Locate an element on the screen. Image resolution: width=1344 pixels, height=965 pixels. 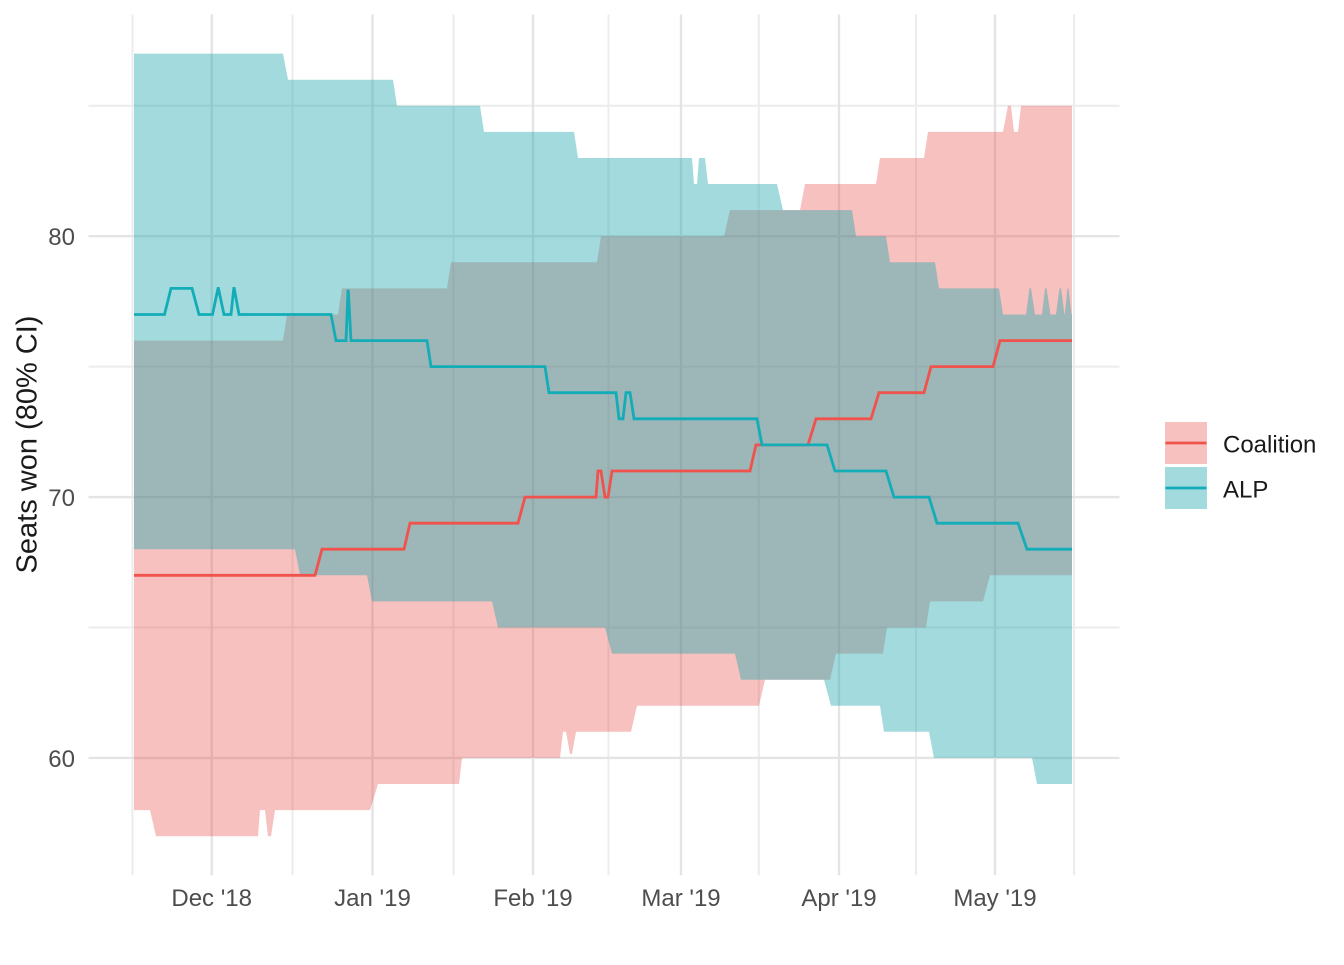
svg-text: Feb '19 is located at coordinates (532, 898).